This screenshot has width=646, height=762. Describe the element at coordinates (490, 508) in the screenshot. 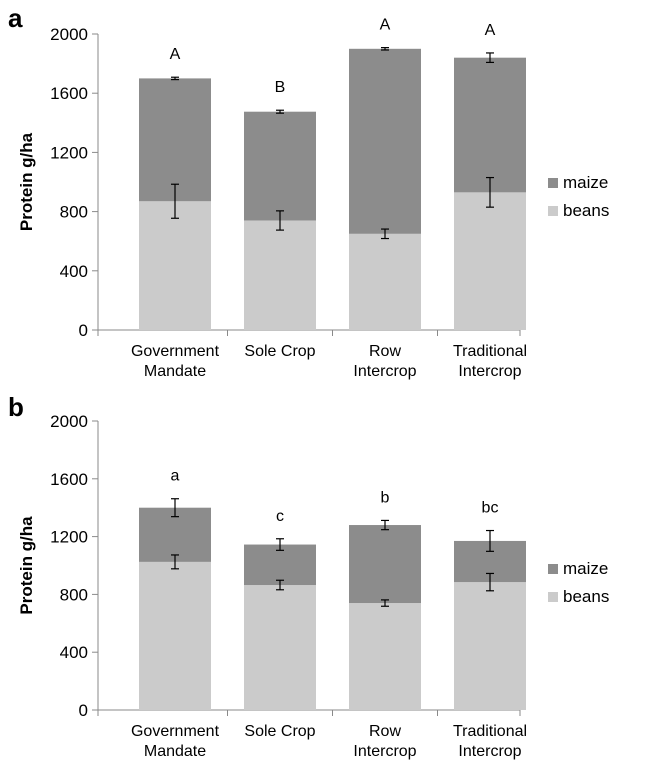

I see `significance-letter: bc` at that location.